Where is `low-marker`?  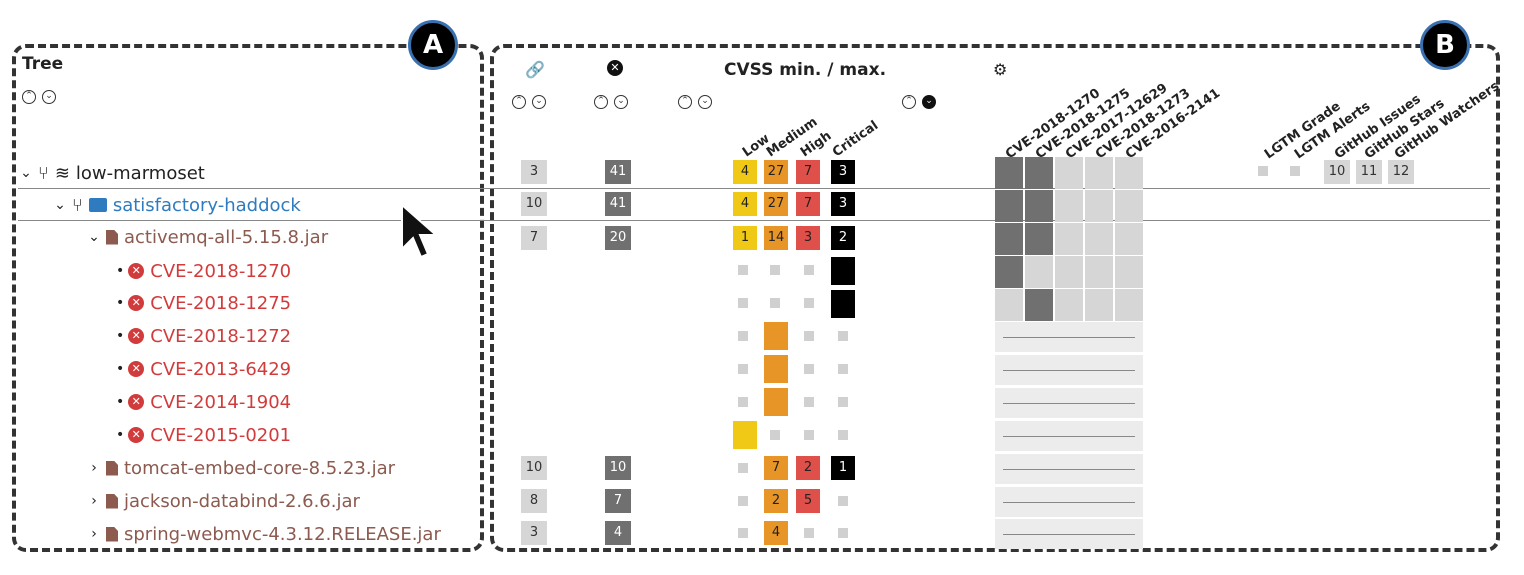
low-marker is located at coordinates (745, 435).